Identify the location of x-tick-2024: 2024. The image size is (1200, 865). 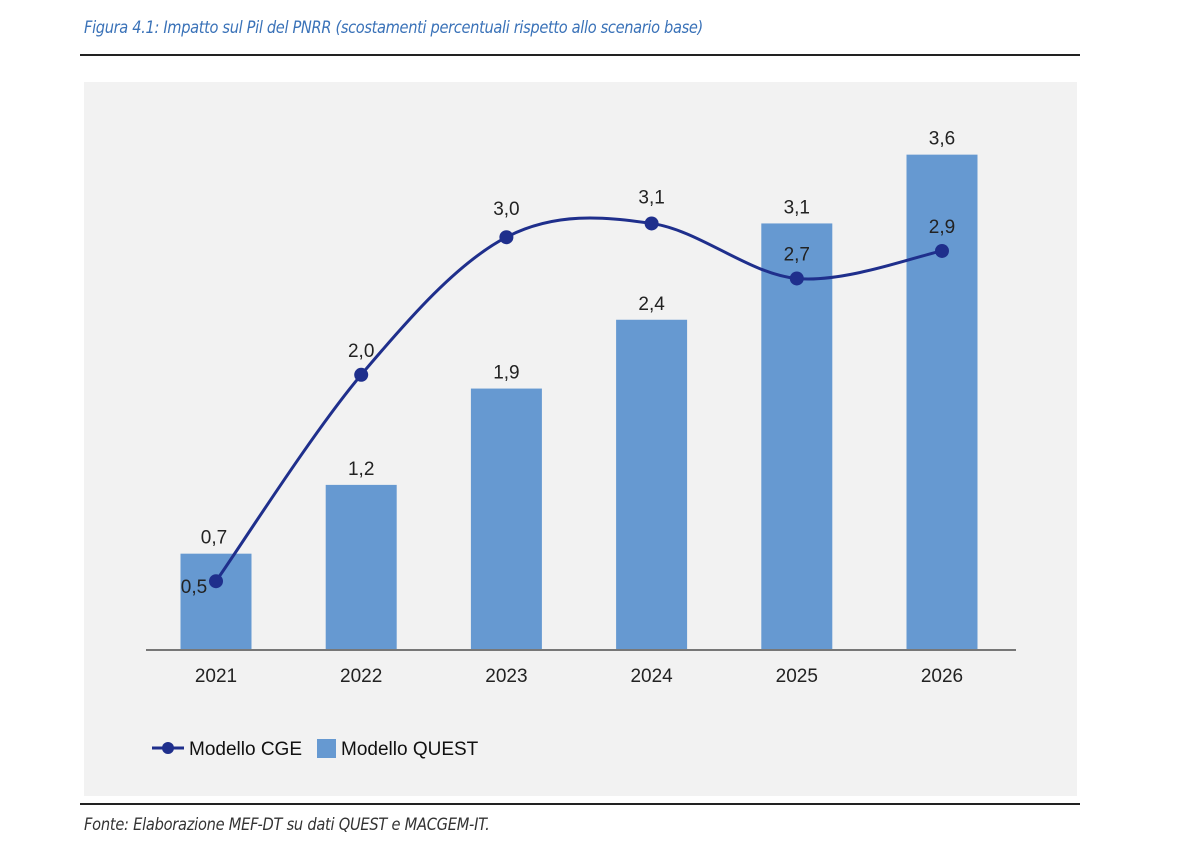
(651, 676).